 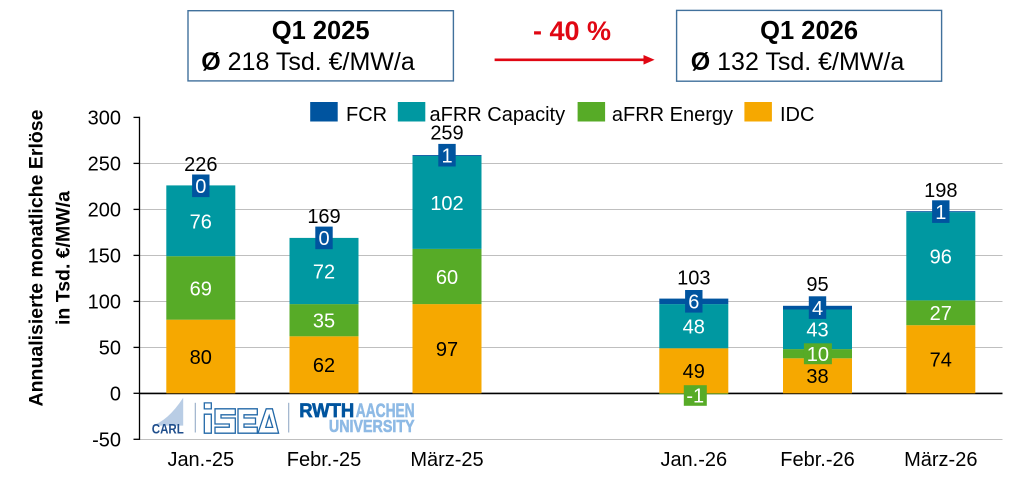 What do you see at coordinates (693, 278) in the screenshot?
I see `svg-text: 103` at bounding box center [693, 278].